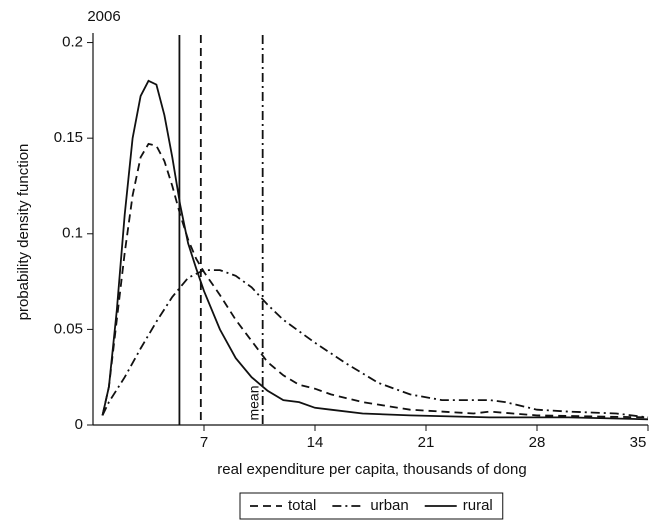 The image size is (650, 525). I want to click on annotation: mean, so click(253, 402).